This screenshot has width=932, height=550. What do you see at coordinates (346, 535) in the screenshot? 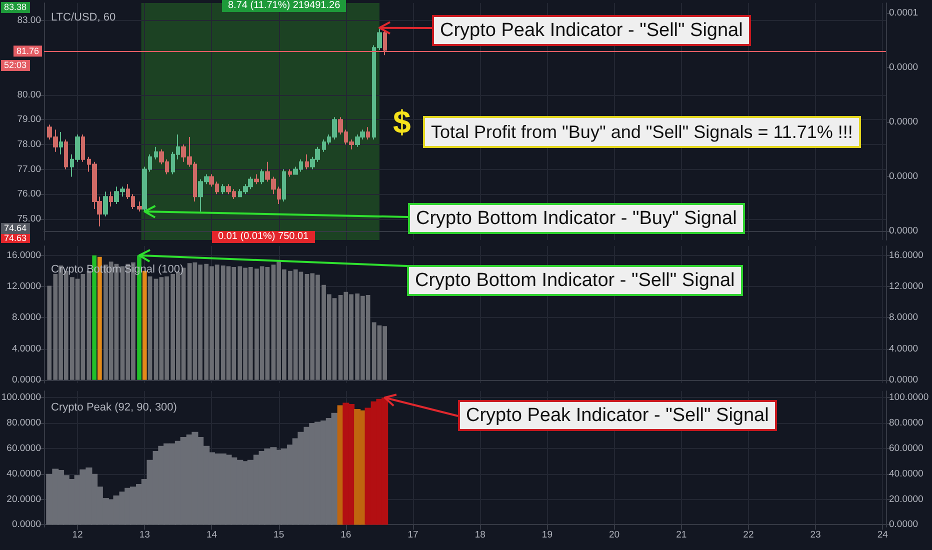
I see `x-tick-label: 16` at bounding box center [346, 535].